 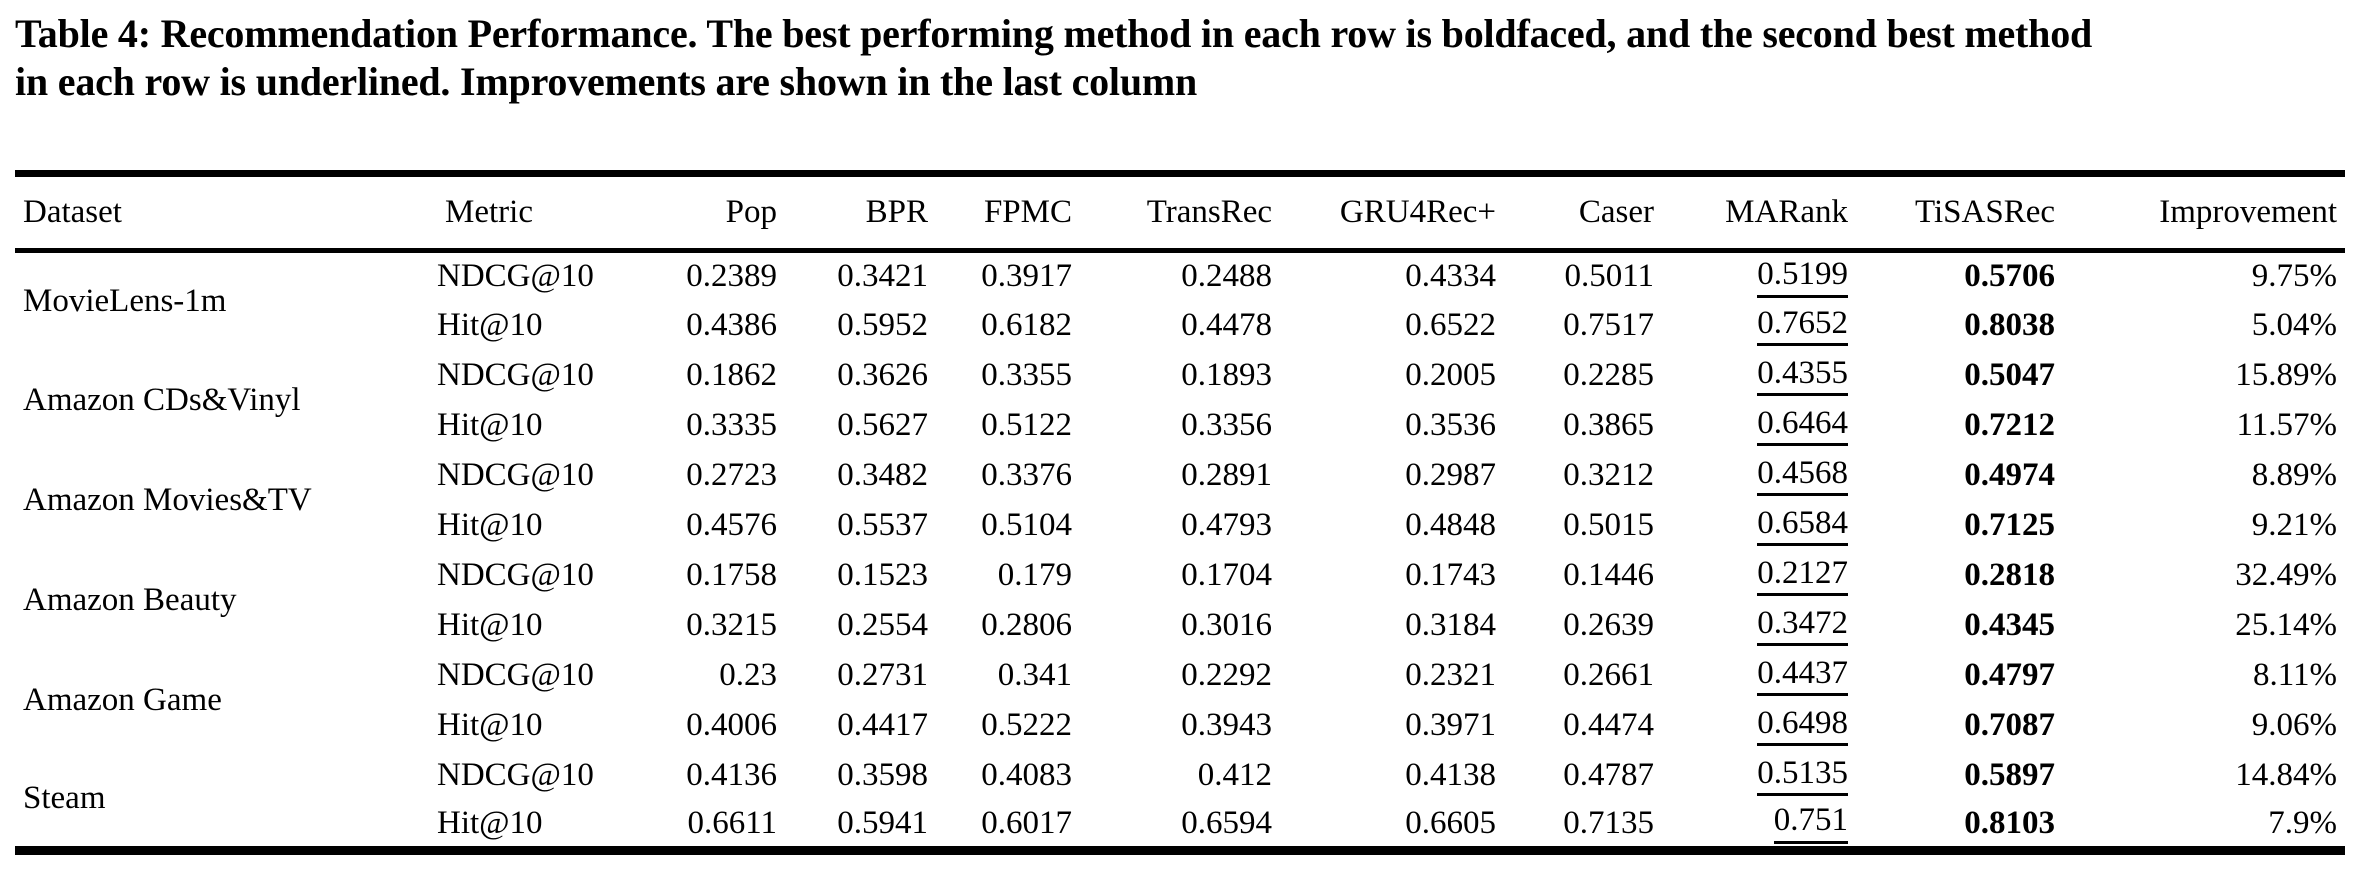 What do you see at coordinates (1450, 375) in the screenshot?
I see `cell-gru4rec-plus: 0.2005` at bounding box center [1450, 375].